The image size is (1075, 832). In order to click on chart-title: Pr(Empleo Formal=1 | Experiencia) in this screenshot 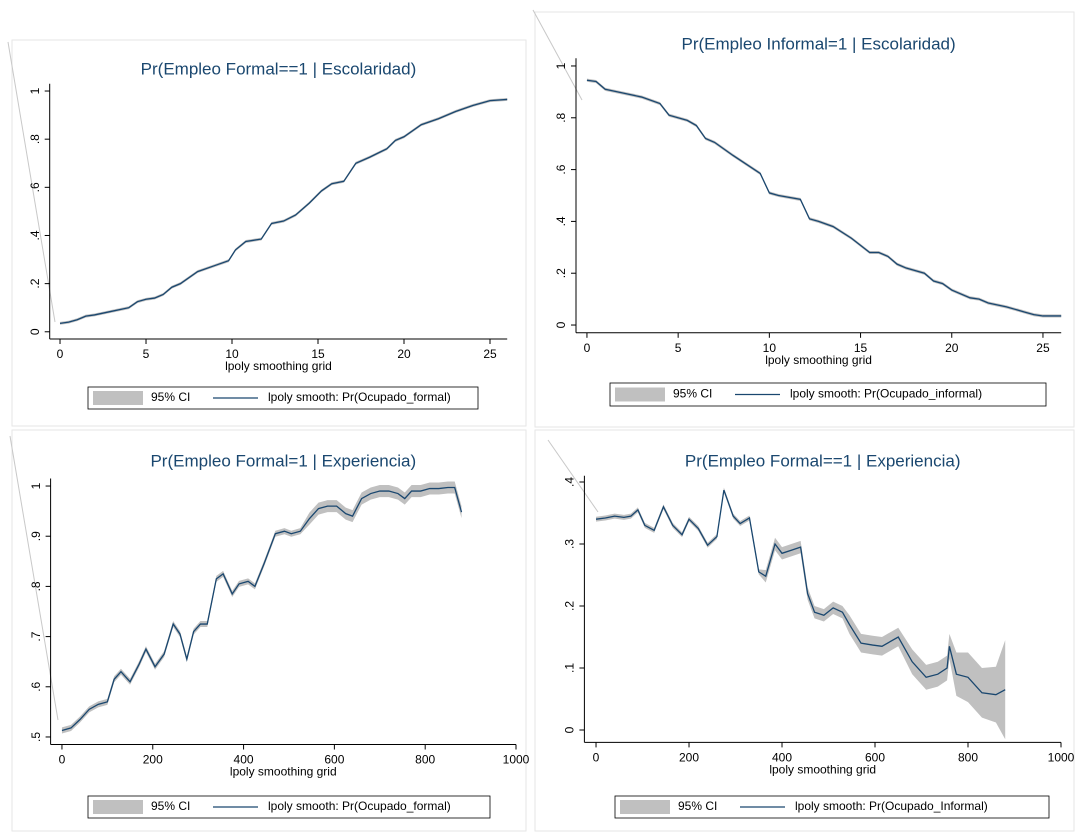, I will do `click(283, 460)`.